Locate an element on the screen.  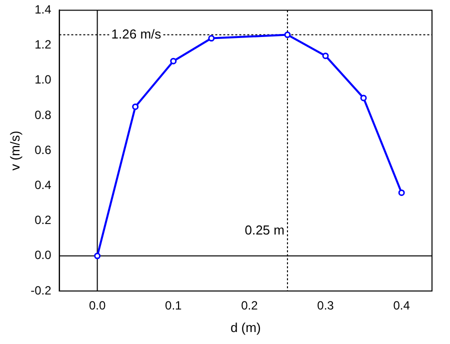
ref-line-label: 1.26 m/s is located at coordinates (136, 34).